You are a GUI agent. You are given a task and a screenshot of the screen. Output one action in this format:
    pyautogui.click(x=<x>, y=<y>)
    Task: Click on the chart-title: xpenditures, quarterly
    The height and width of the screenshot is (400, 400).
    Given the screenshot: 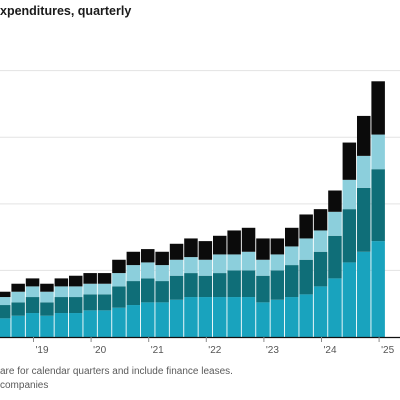 What is the action you would take?
    pyautogui.click(x=66, y=11)
    